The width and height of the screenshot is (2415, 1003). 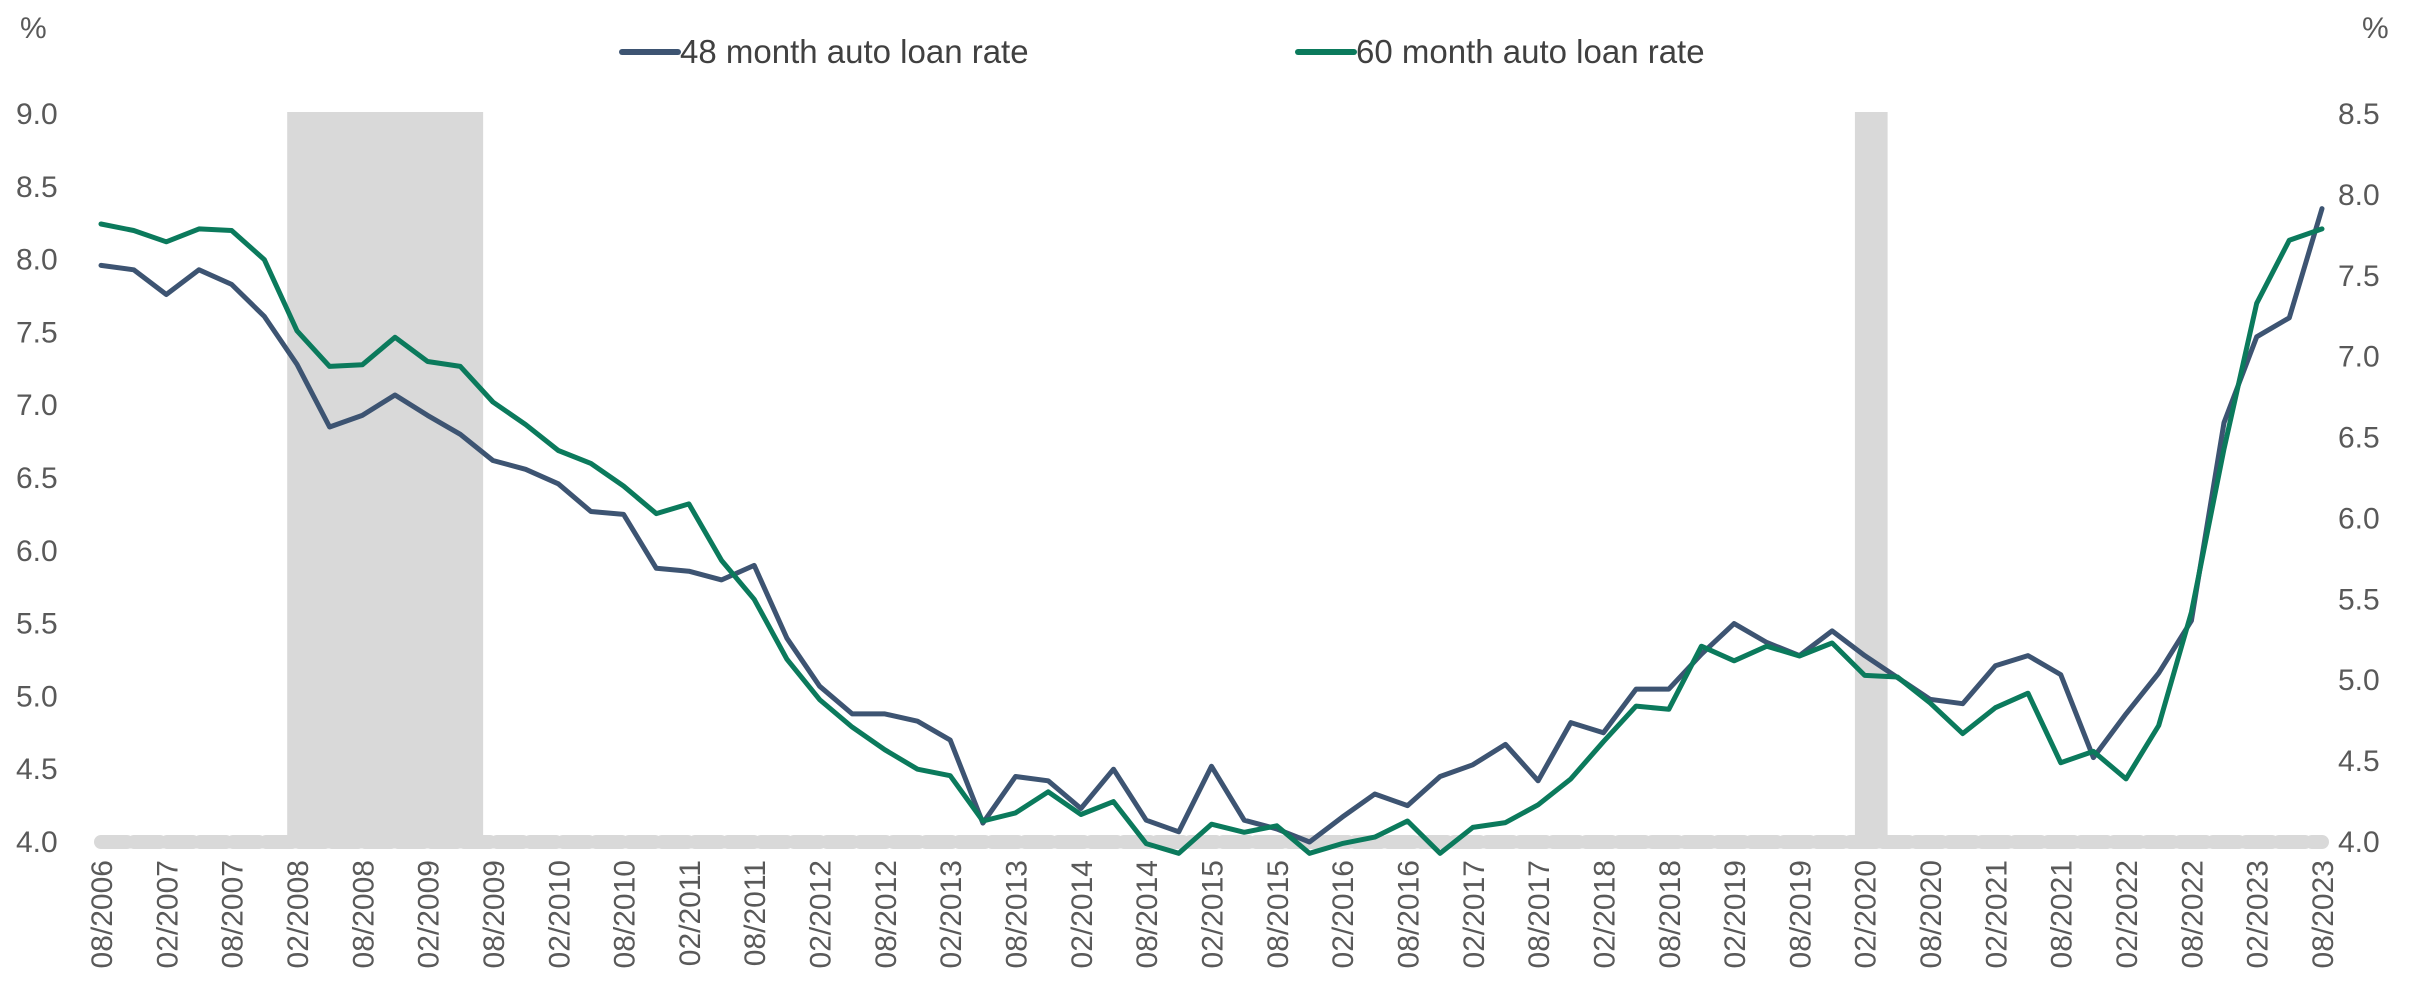 What do you see at coordinates (37, 478) in the screenshot?
I see `left-tick-label: 6.5` at bounding box center [37, 478].